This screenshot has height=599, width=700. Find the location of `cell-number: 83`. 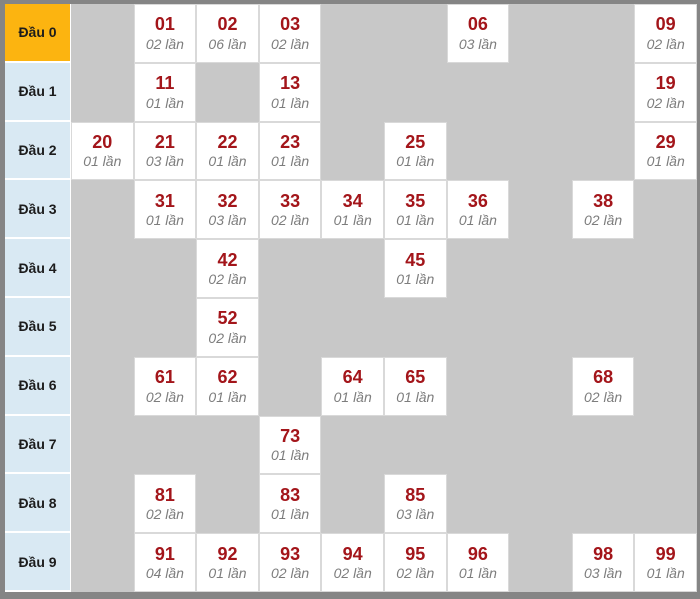

cell-number: 83 is located at coordinates (290, 494).